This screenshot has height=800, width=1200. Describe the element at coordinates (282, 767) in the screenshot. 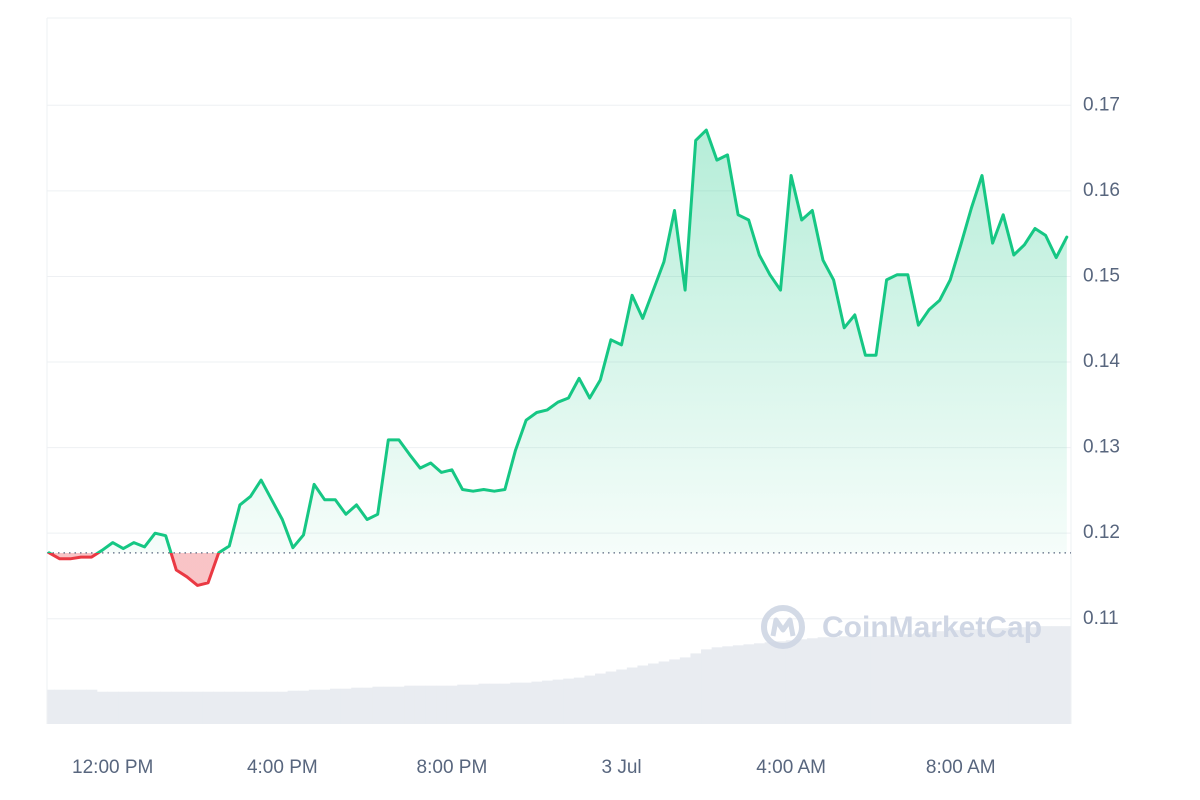

I see `x-tick-label: 4:00 PM` at that location.